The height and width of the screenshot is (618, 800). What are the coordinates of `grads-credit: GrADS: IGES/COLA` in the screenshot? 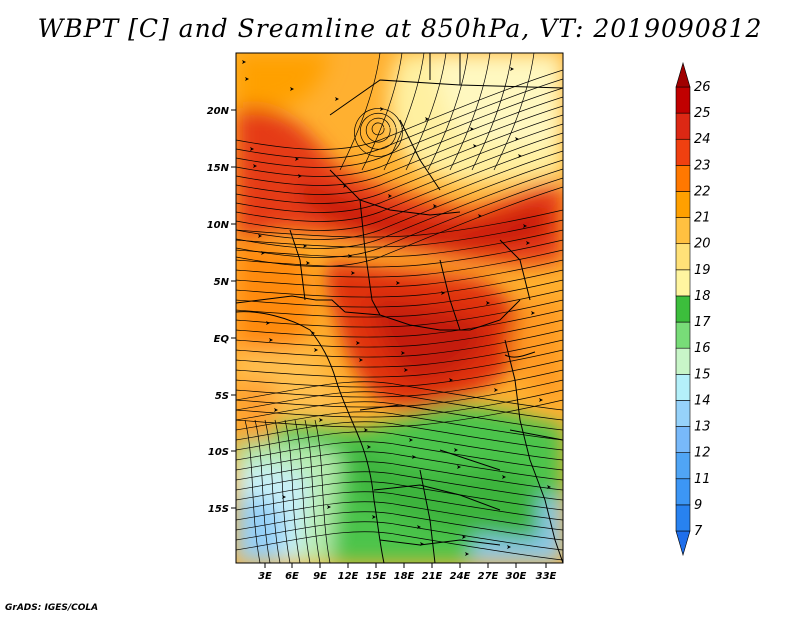 It's located at (52, 608).